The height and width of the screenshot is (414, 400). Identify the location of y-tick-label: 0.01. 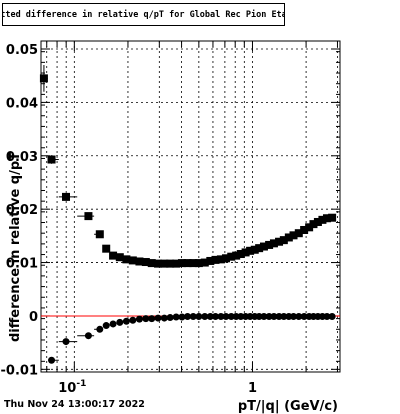
(22, 264).